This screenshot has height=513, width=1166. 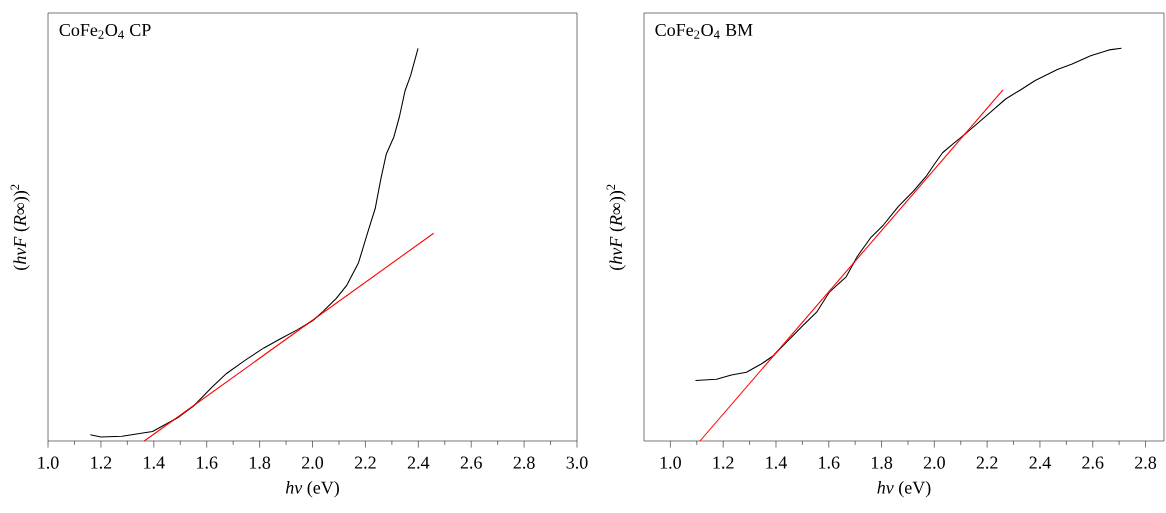 I want to click on x-tick-label: 3.0, so click(x=577, y=462).